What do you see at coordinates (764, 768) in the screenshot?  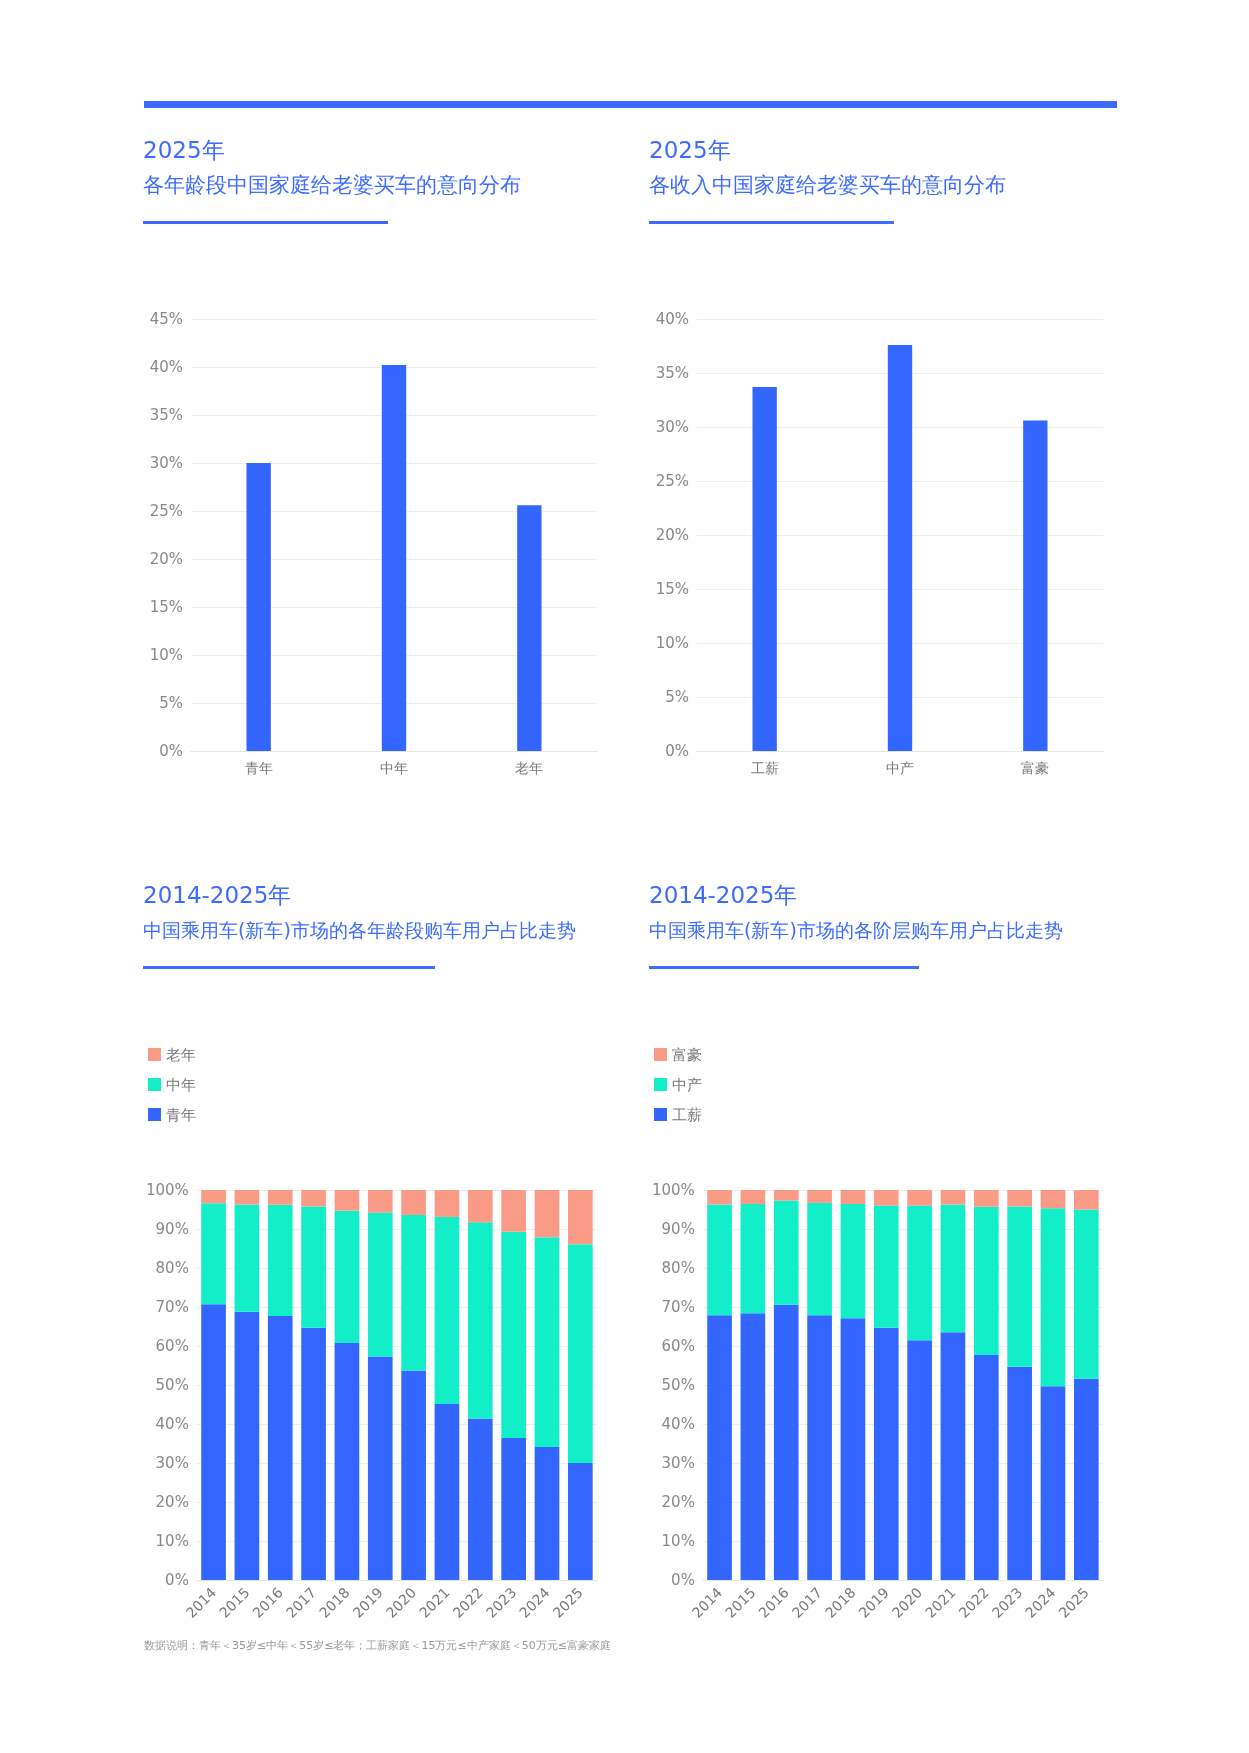 I see `x-tick-label: 工薪` at bounding box center [764, 768].